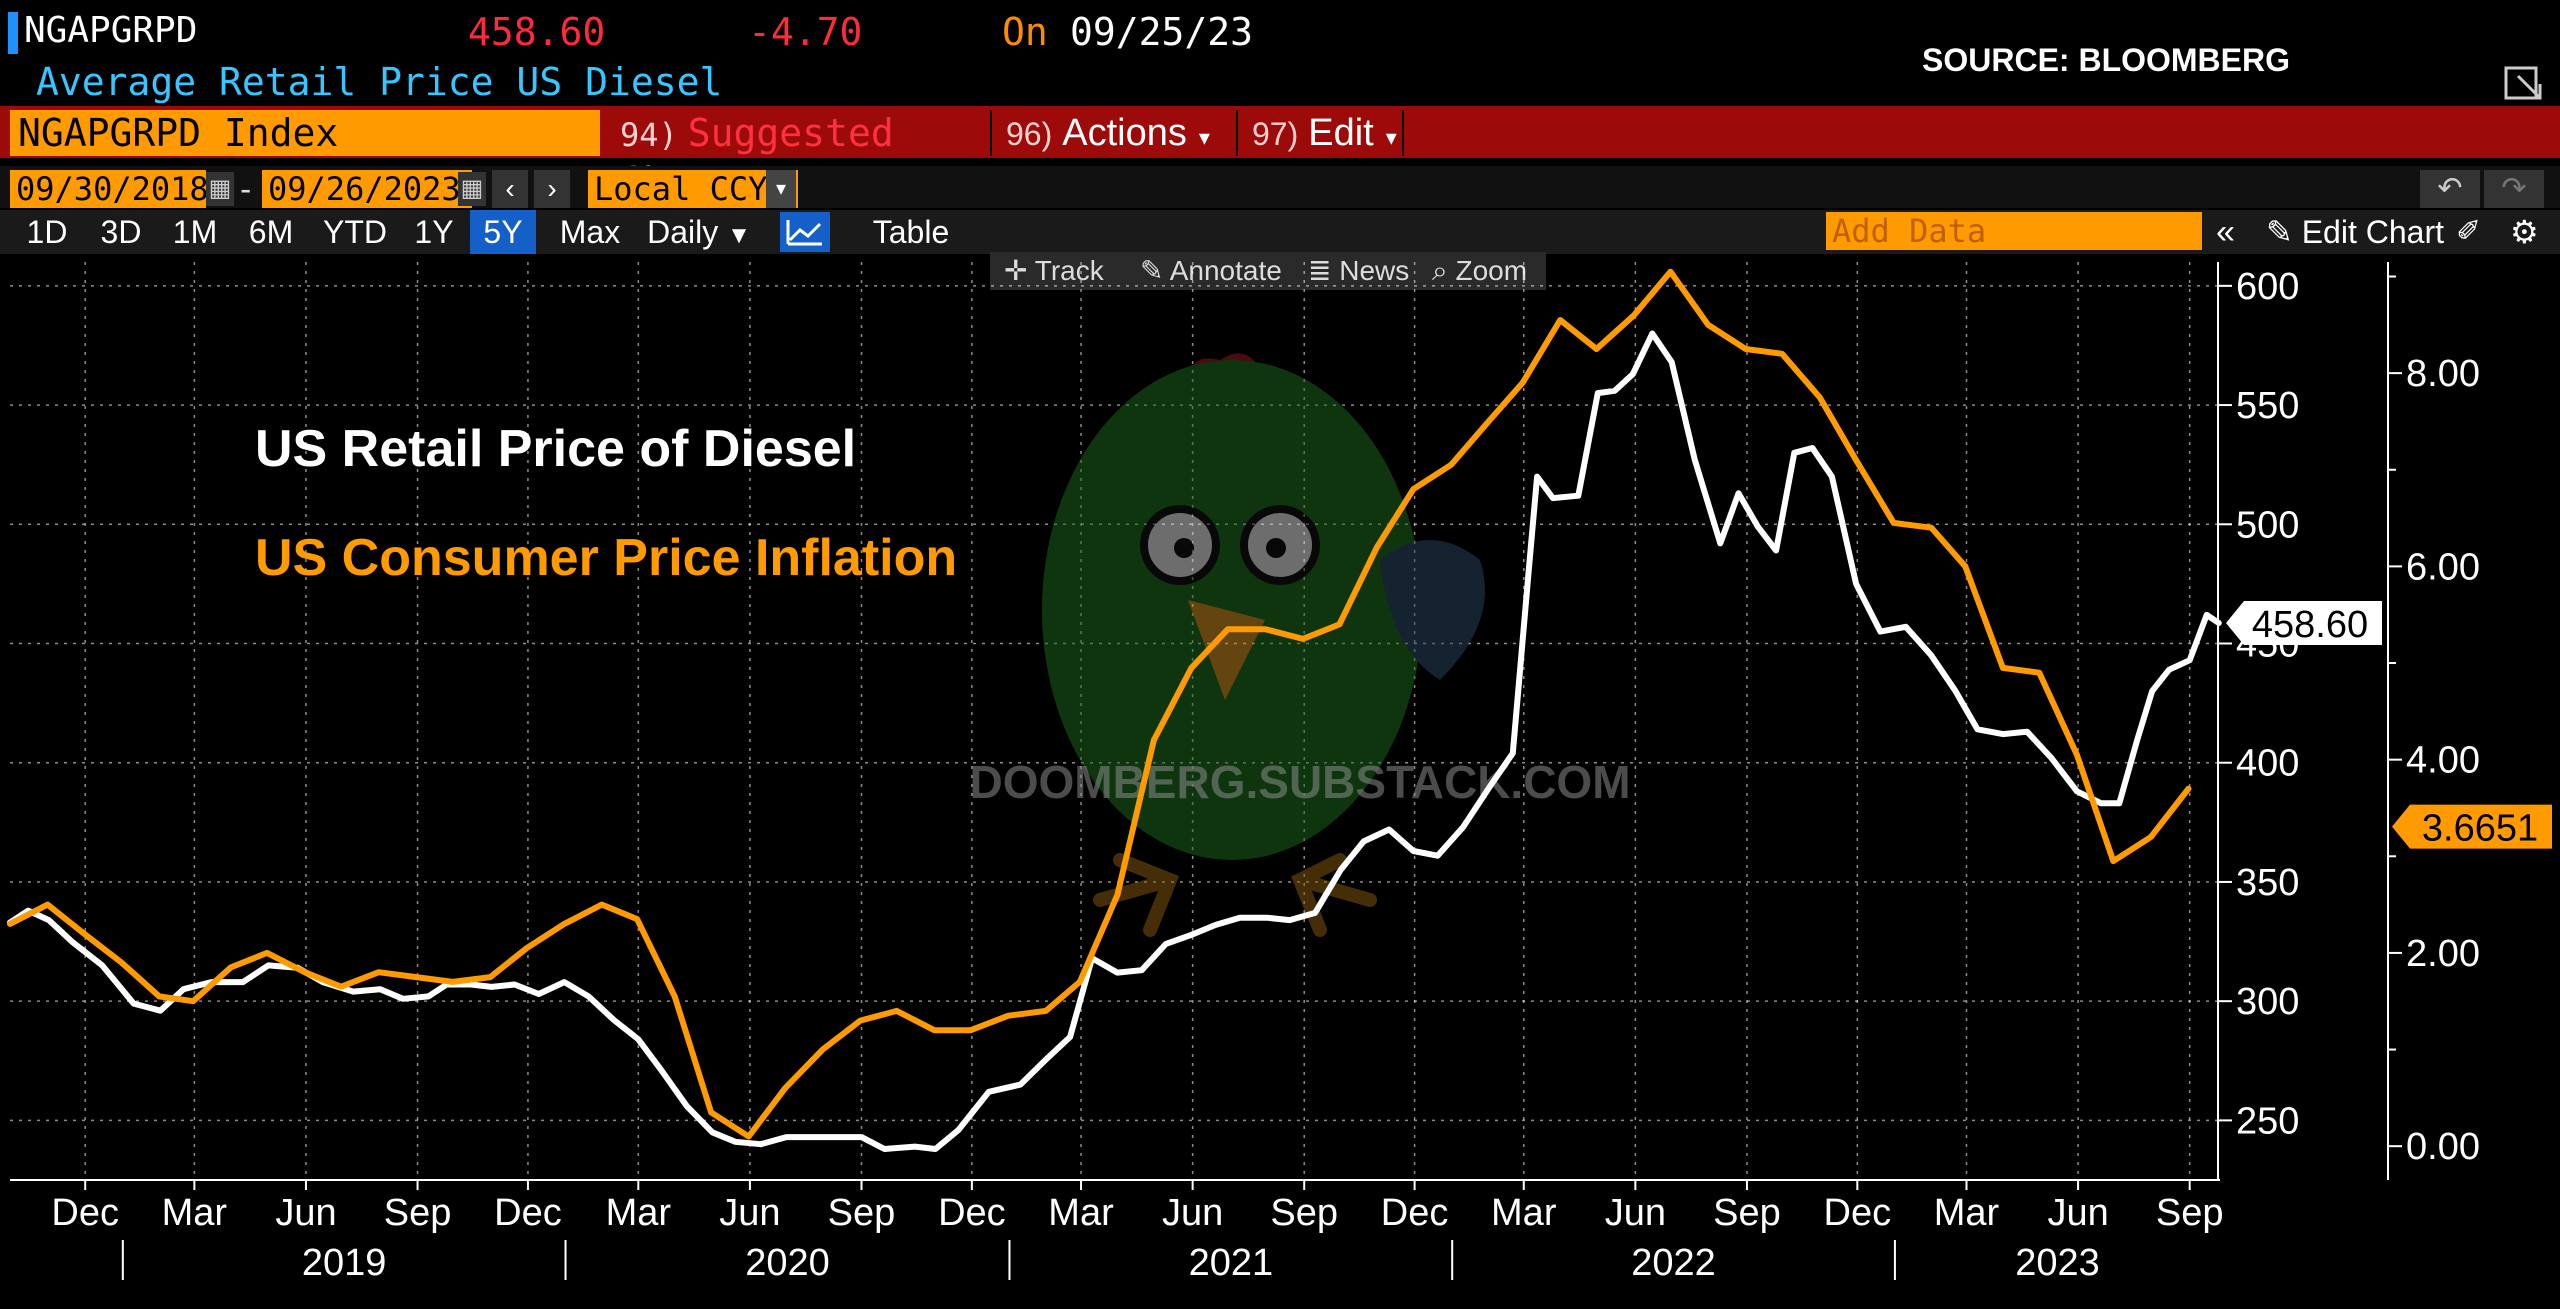 This screenshot has width=2560, height=1309. Describe the element at coordinates (503, 232) in the screenshot. I see `period-5y: 5Y` at that location.